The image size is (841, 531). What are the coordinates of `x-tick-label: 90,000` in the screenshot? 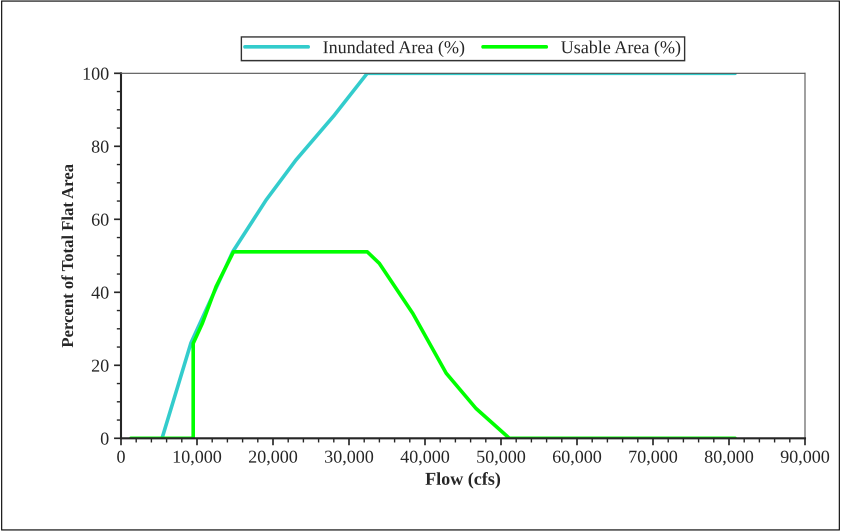 It's located at (805, 458).